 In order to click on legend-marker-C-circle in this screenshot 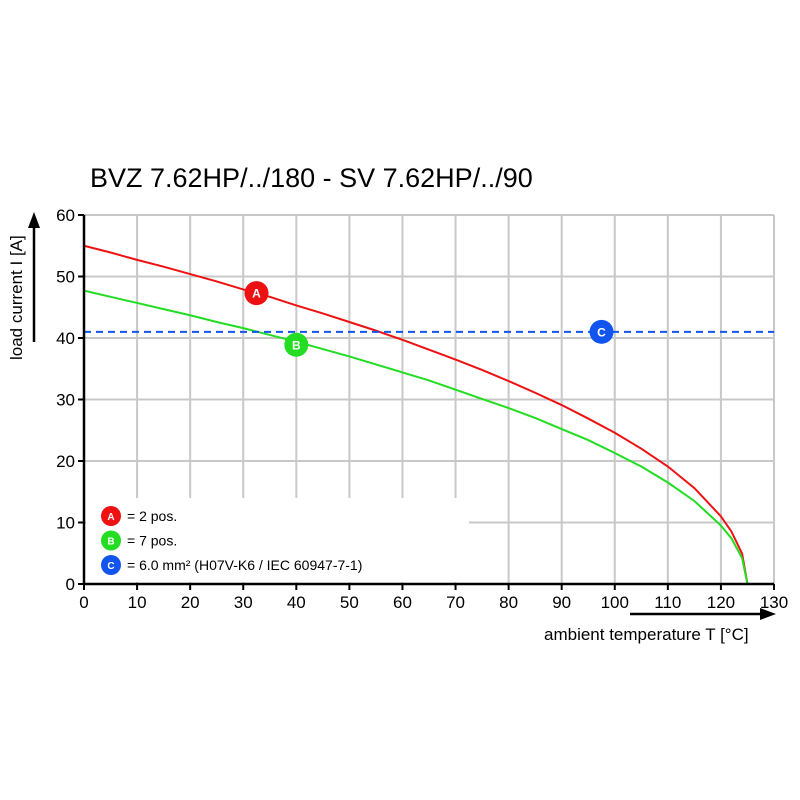, I will do `click(111, 565)`.